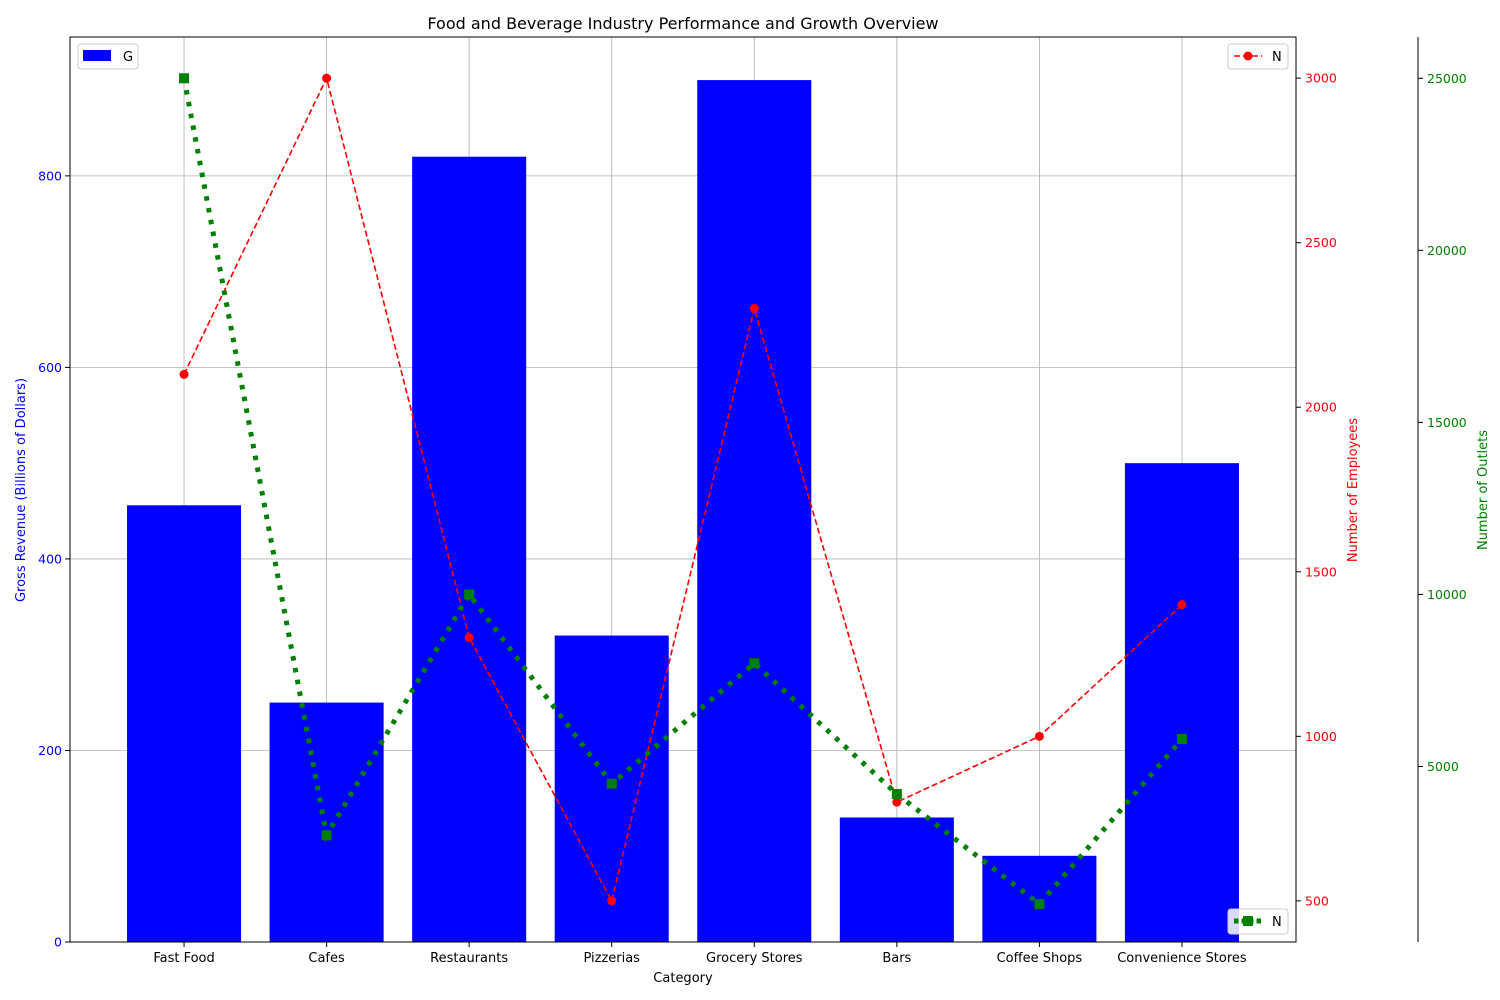  I want to click on left-axis-label: Gross Revenue (Billions of Dollars), so click(21, 490).